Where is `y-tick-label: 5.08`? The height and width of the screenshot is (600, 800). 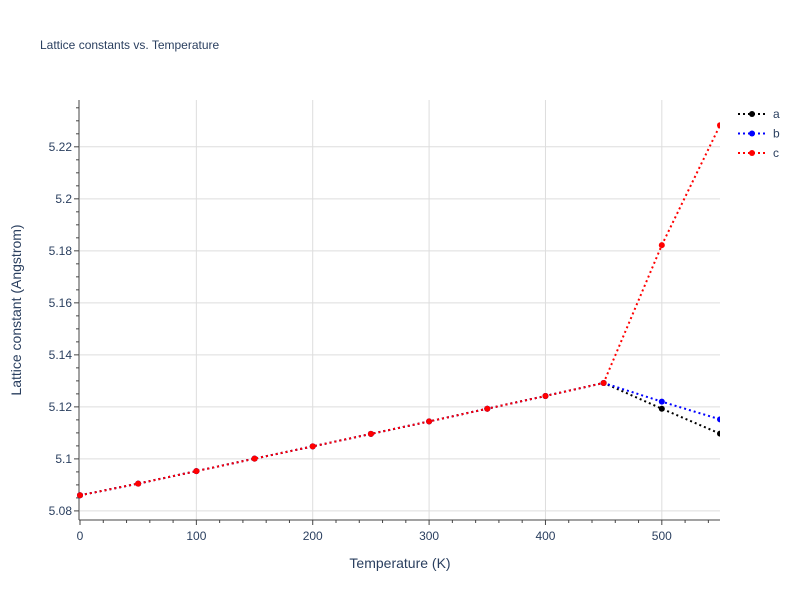 y-tick-label: 5.08 is located at coordinates (61, 511).